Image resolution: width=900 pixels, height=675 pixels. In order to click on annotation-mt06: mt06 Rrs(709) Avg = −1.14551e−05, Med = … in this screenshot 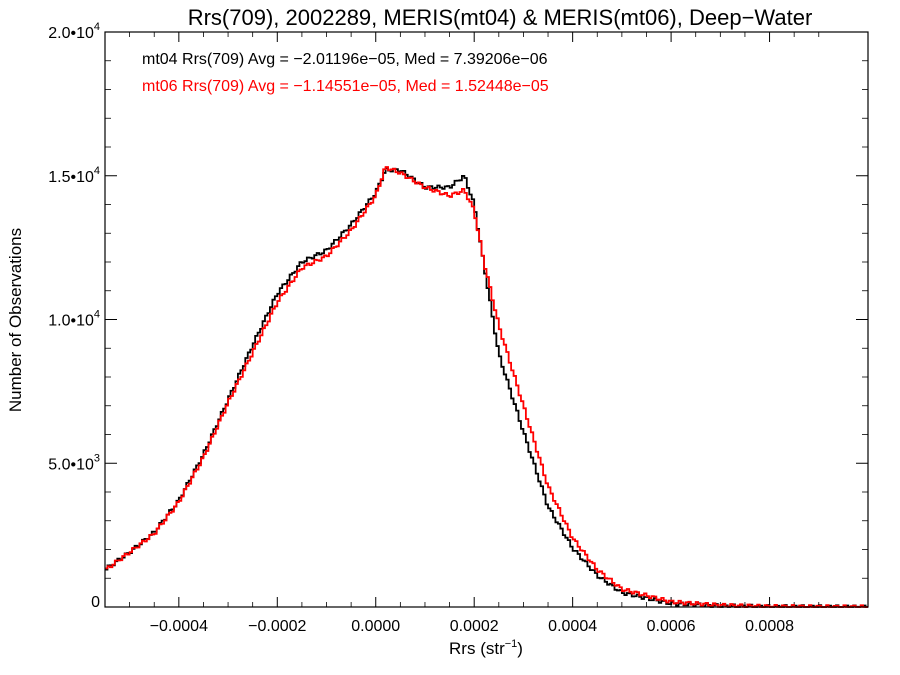, I will do `click(345, 86)`.